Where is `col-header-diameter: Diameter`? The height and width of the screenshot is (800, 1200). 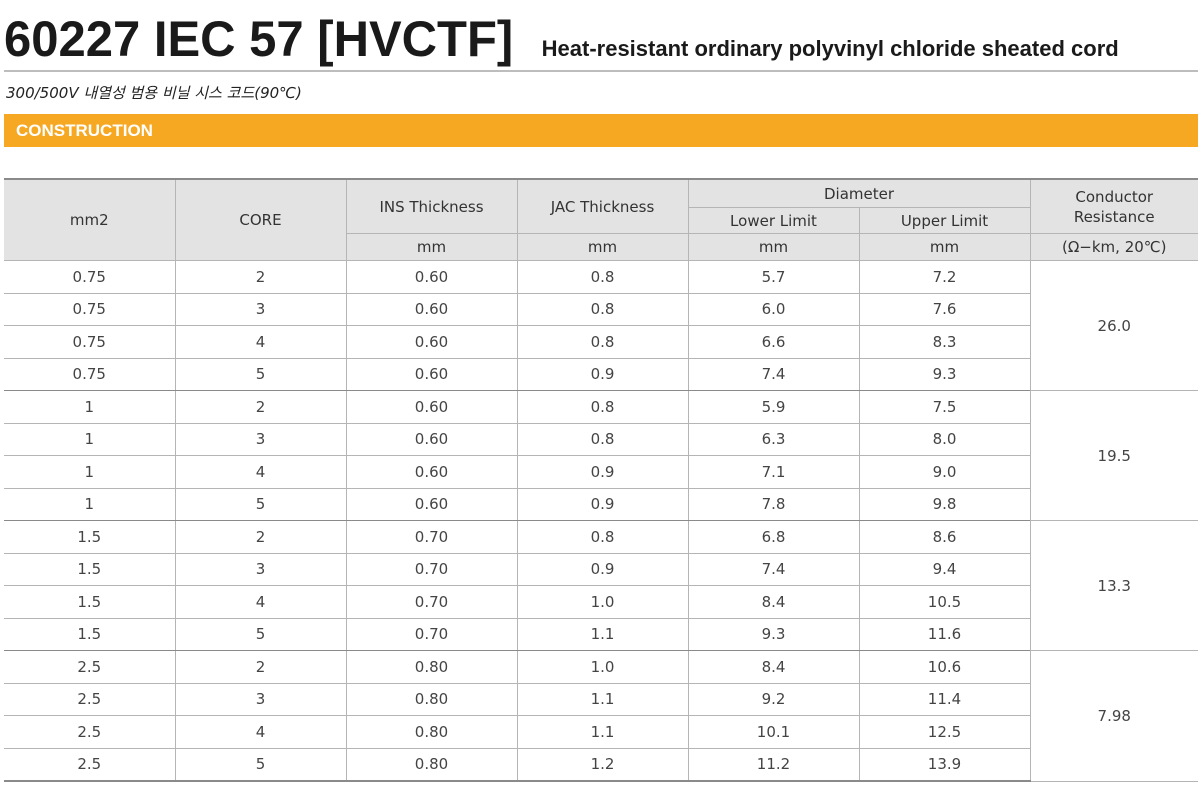 col-header-diameter: Diameter is located at coordinates (859, 193).